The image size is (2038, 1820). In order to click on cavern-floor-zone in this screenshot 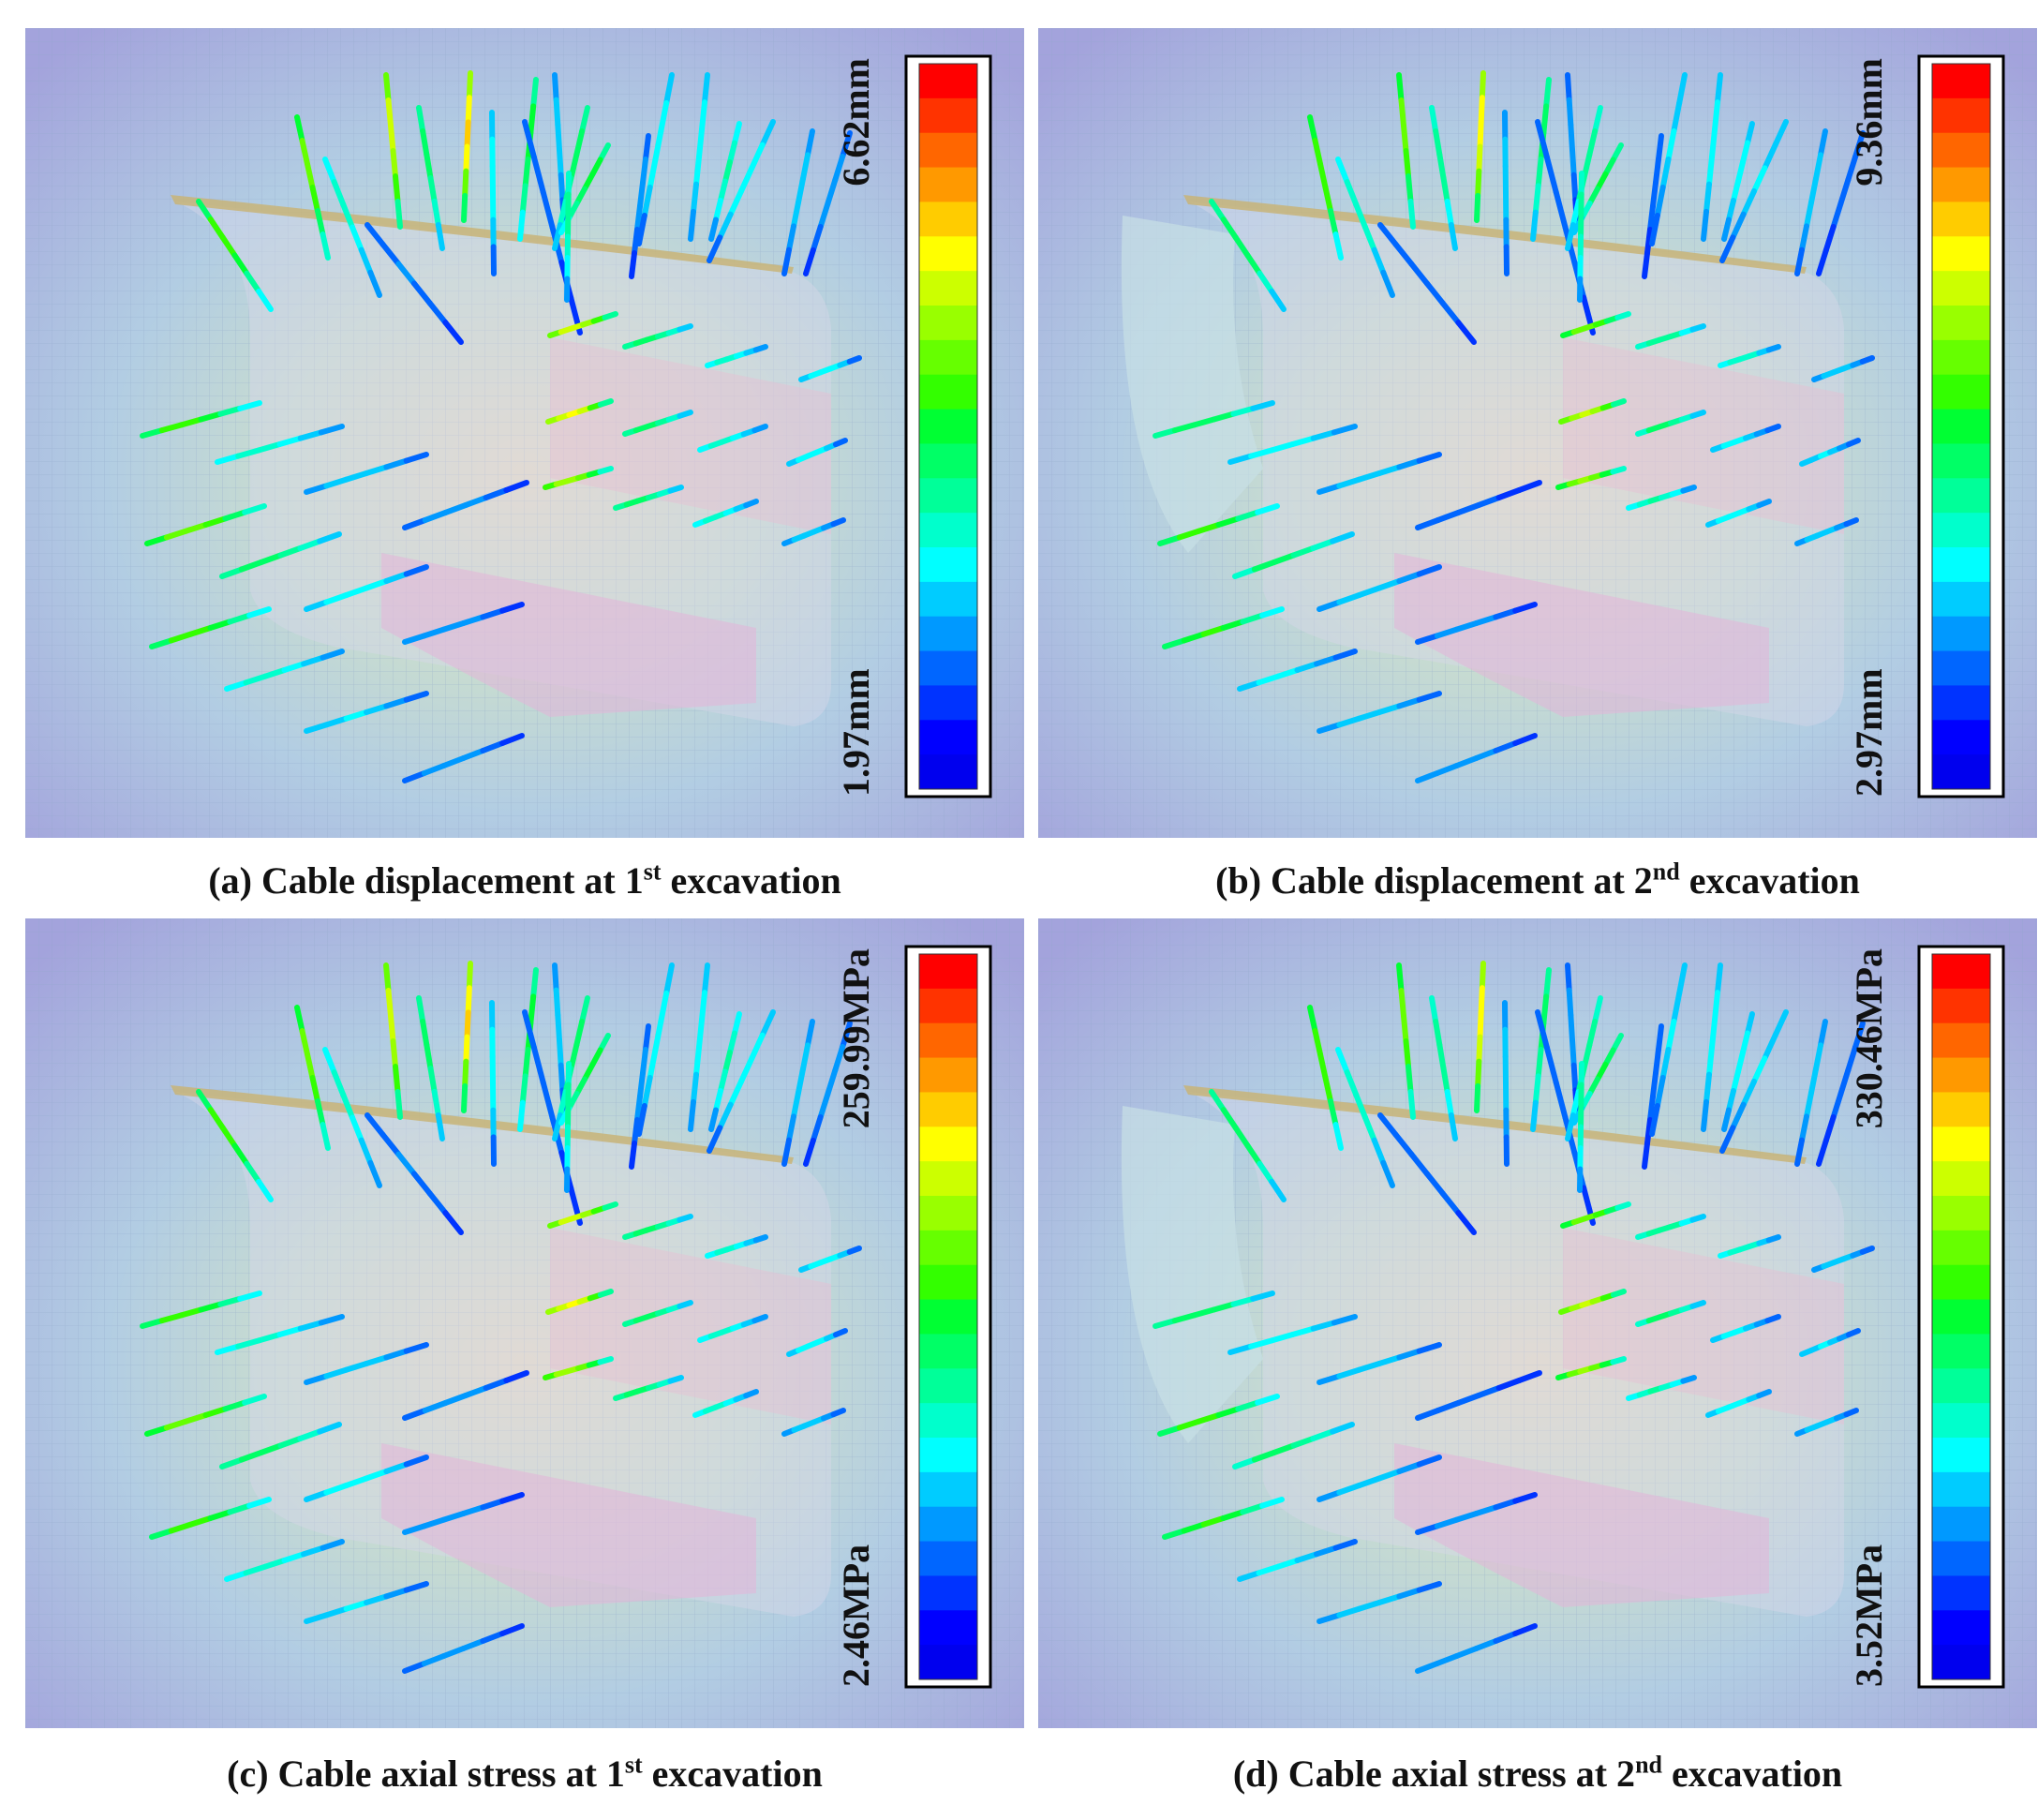, I will do `click(568, 1525)`.